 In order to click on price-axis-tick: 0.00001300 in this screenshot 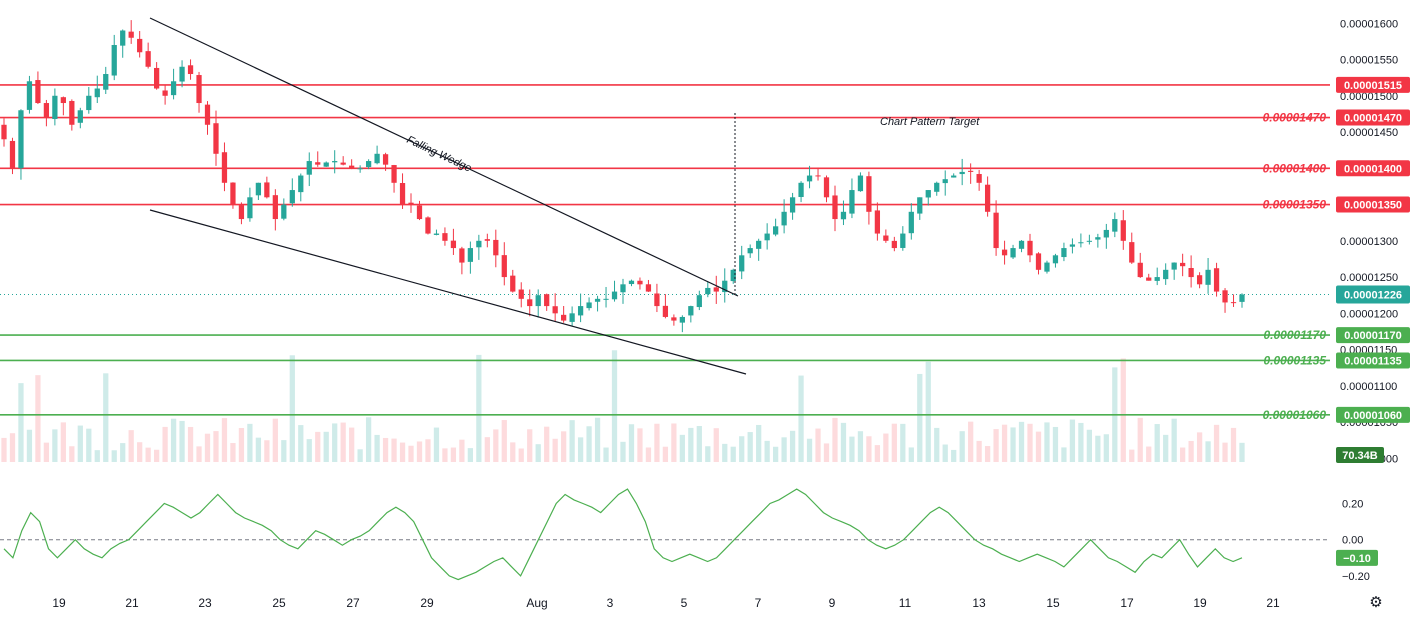, I will do `click(1369, 242)`.